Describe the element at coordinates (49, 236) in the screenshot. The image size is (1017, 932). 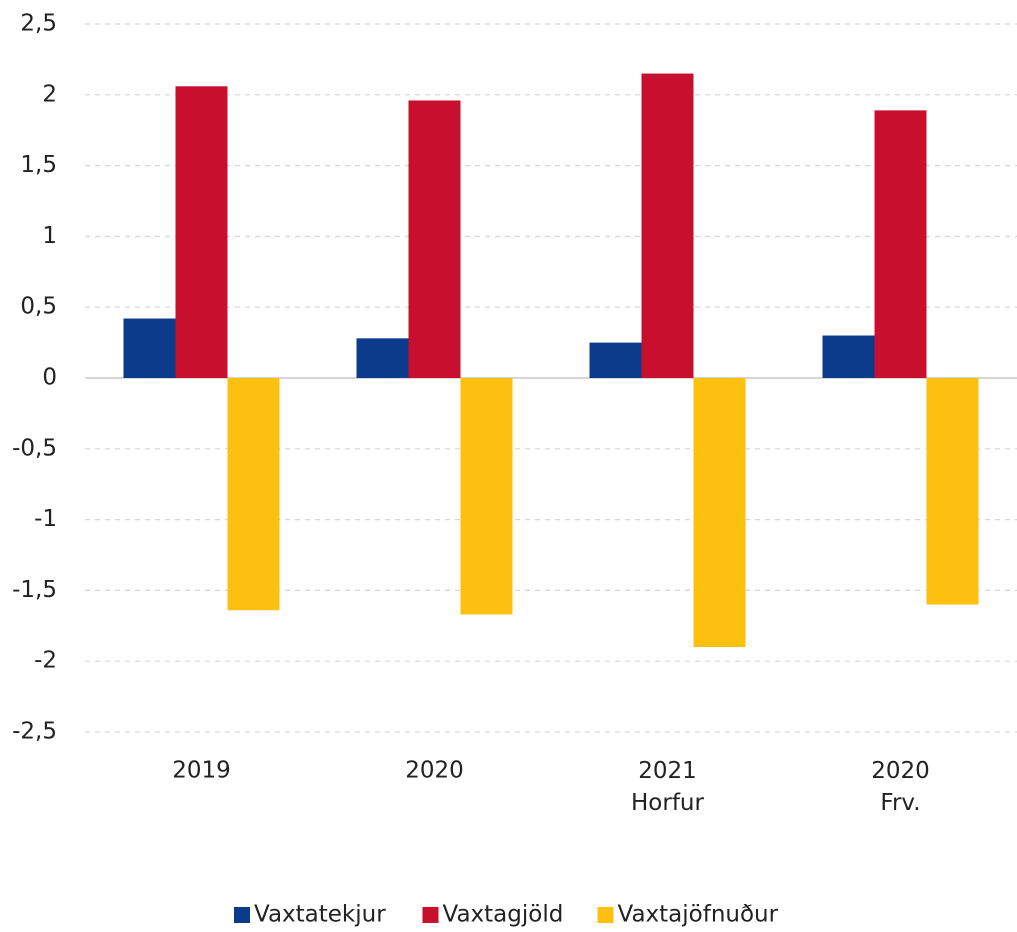
I see `y-tick-label: 1` at that location.